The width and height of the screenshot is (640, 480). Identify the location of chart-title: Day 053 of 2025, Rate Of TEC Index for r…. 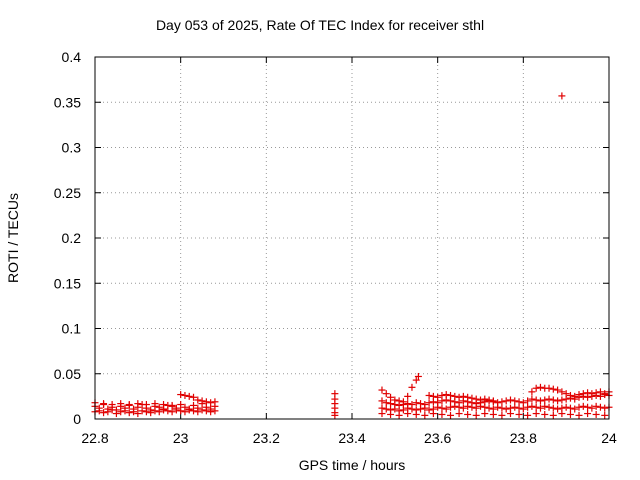
(320, 25).